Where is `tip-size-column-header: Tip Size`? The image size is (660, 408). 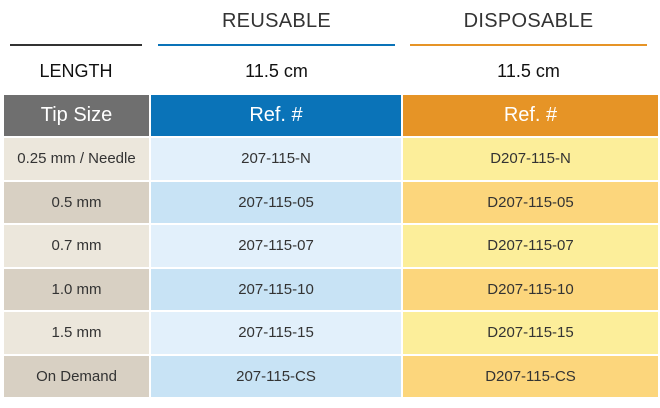 tip-size-column-header: Tip Size is located at coordinates (76, 115).